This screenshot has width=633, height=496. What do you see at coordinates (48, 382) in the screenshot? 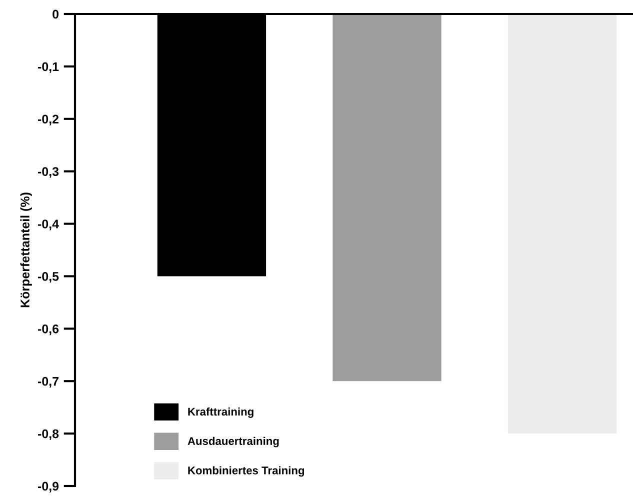
I see `y-tick-label: -0,7` at bounding box center [48, 382].